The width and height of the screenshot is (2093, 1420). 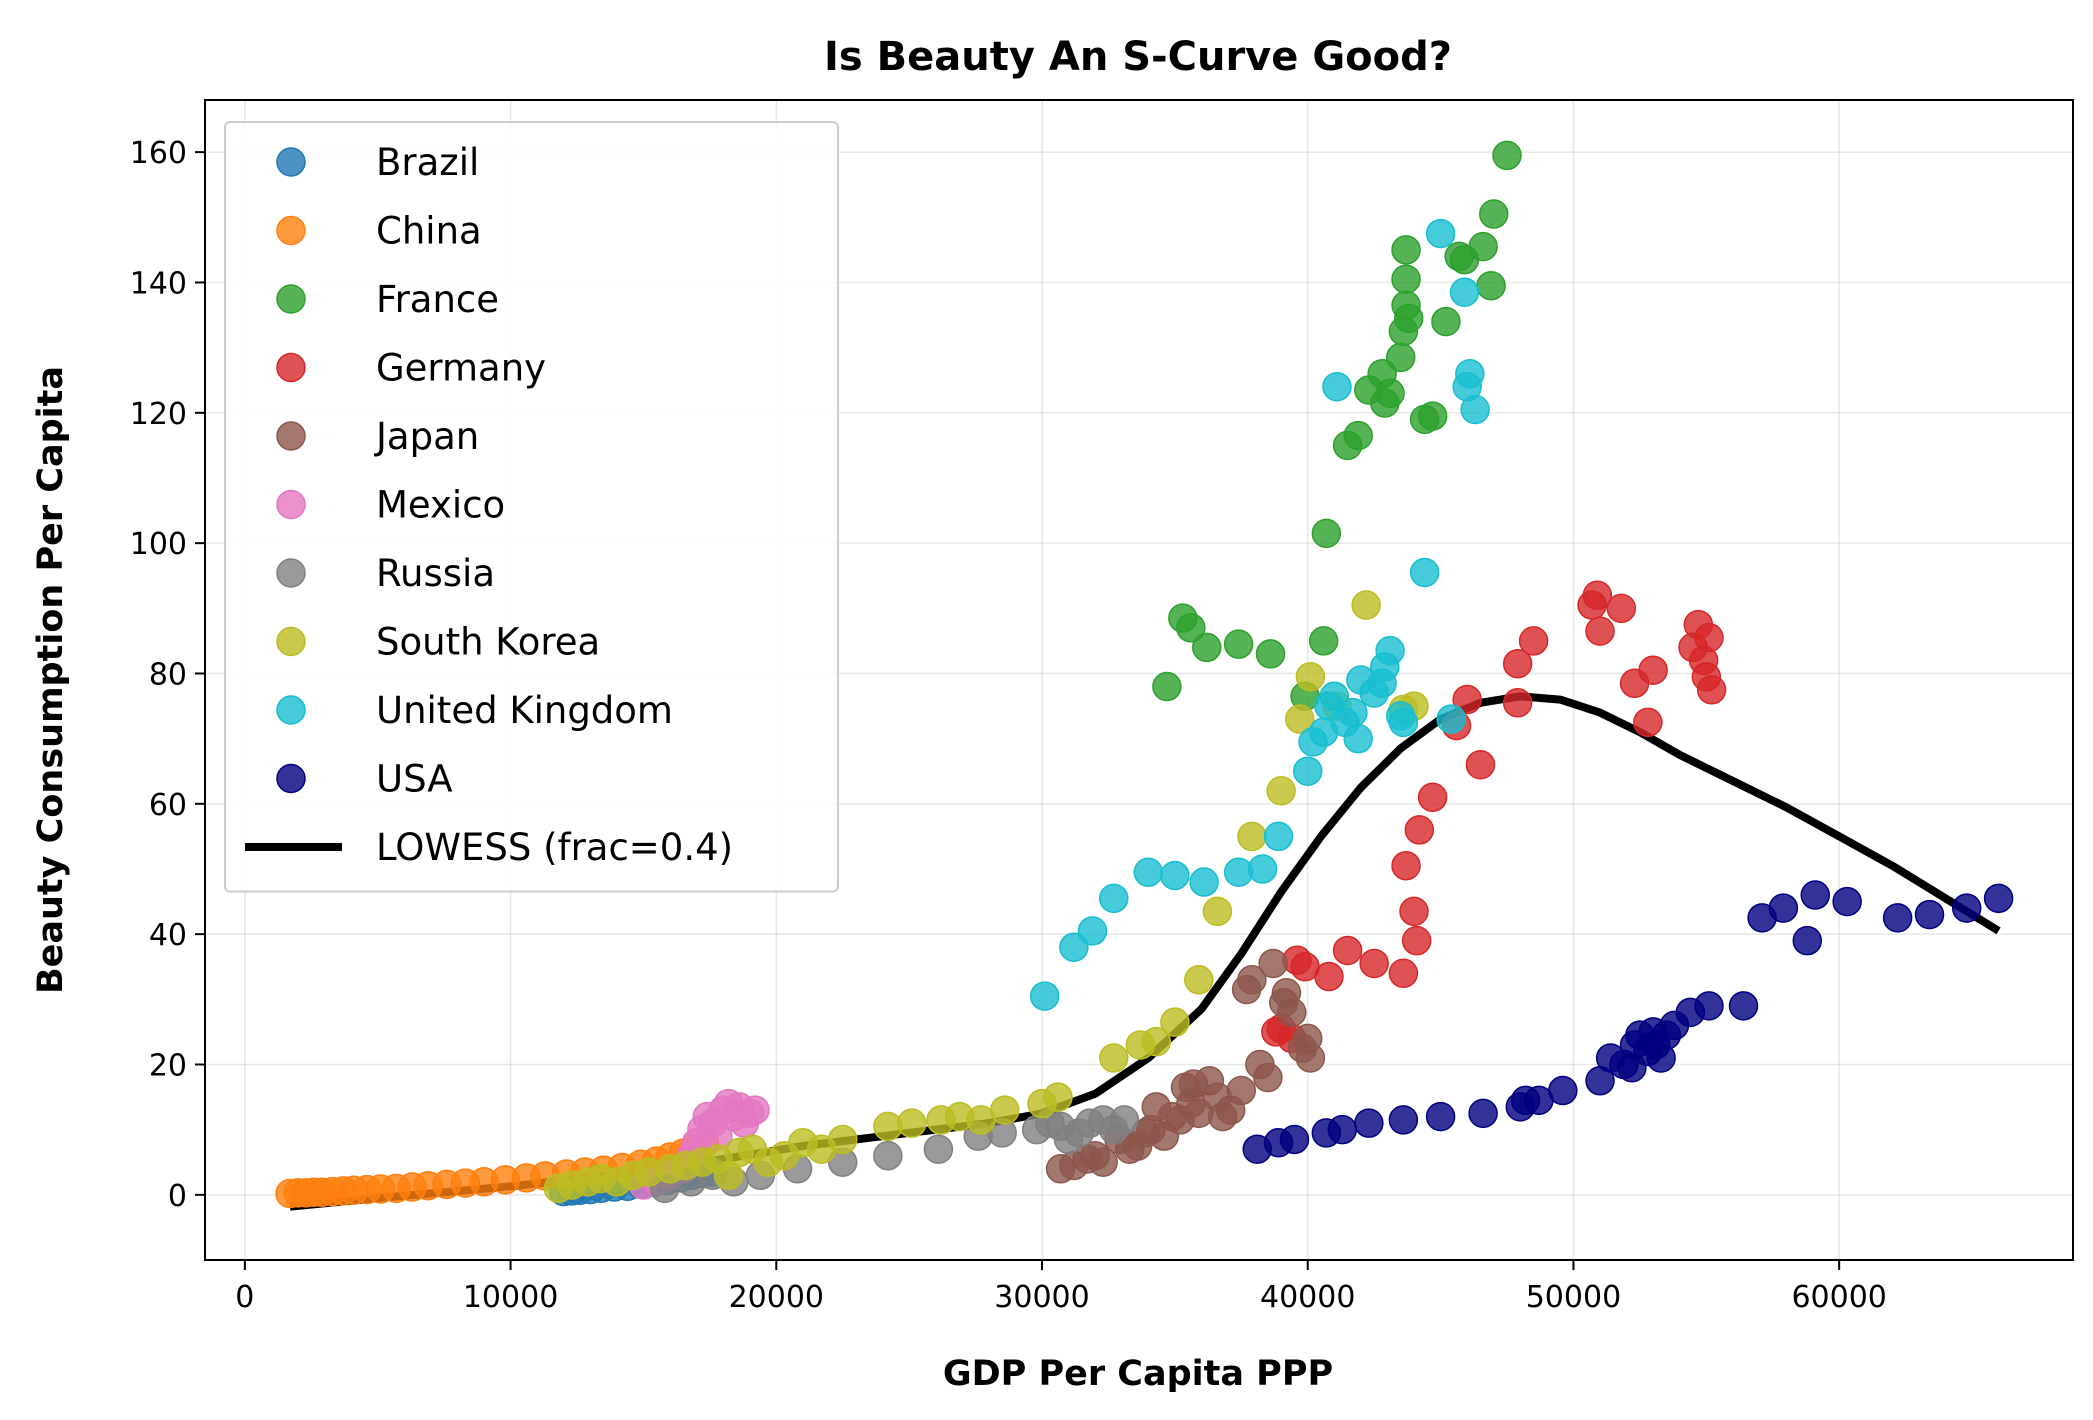 I want to click on x-tick-label: 10000, so click(x=510, y=1297).